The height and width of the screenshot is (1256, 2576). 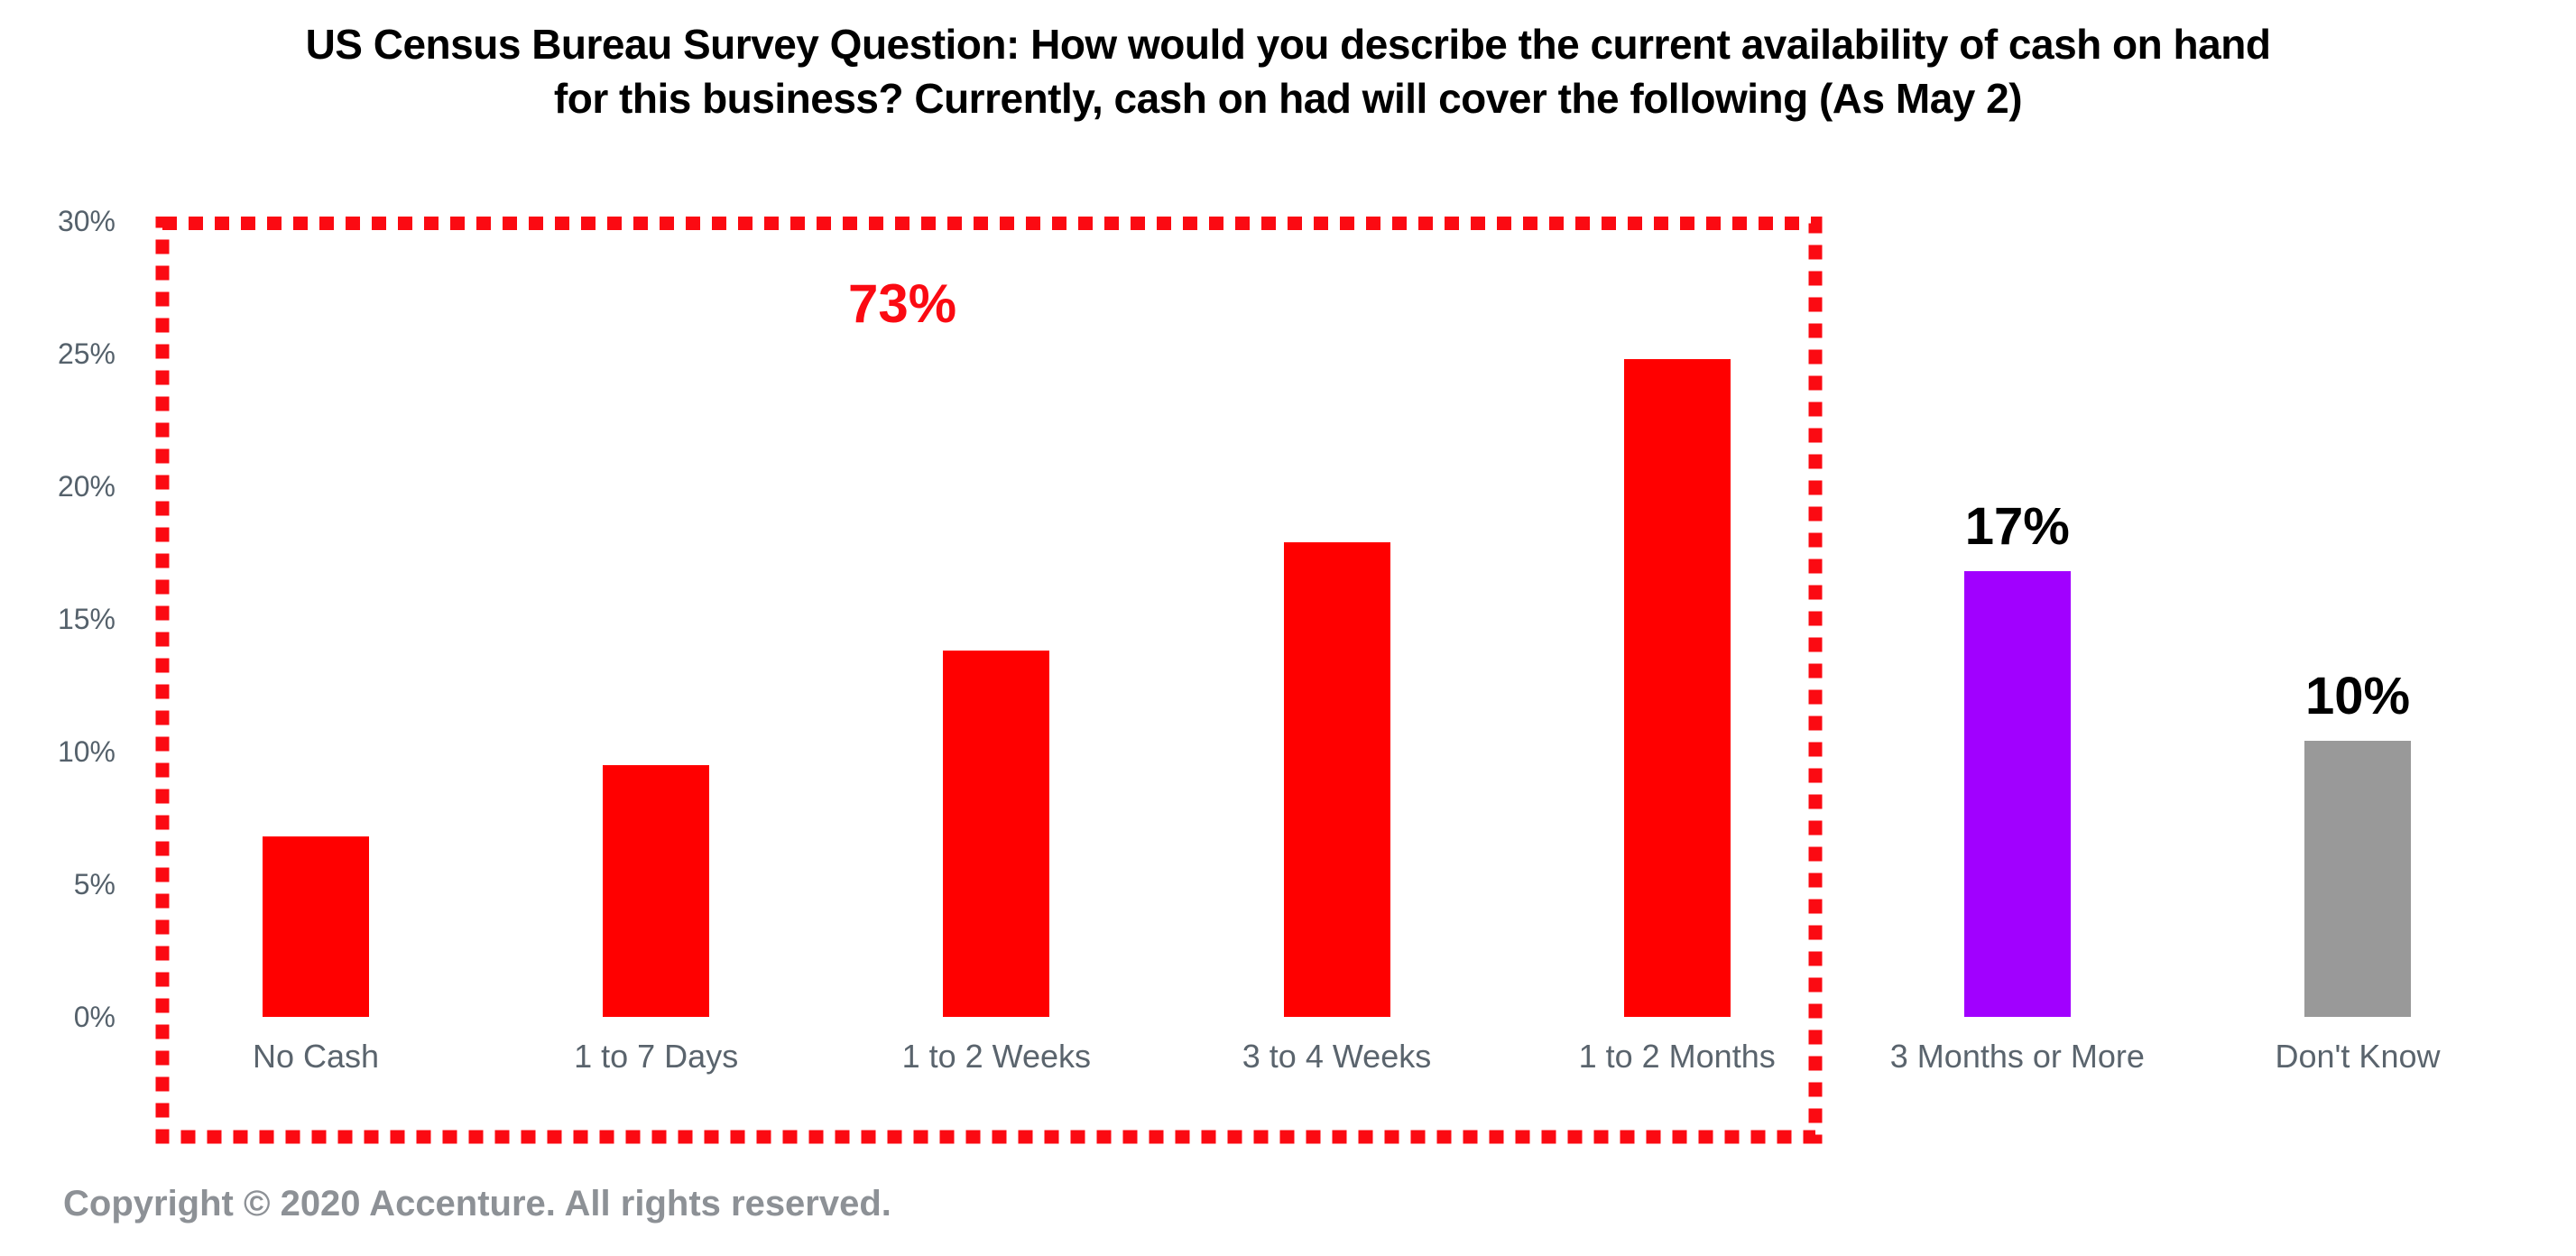 I want to click on y-axis-tick-20: 20%, so click(x=86, y=486).